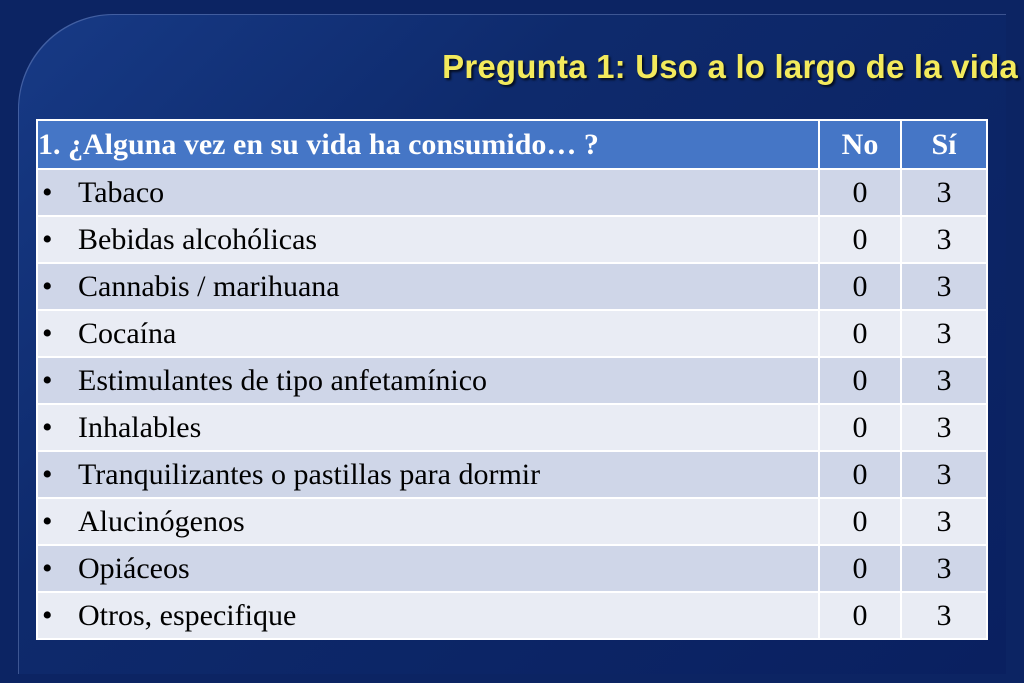  I want to click on item-label: Bebidas alcohólicas, so click(198, 239).